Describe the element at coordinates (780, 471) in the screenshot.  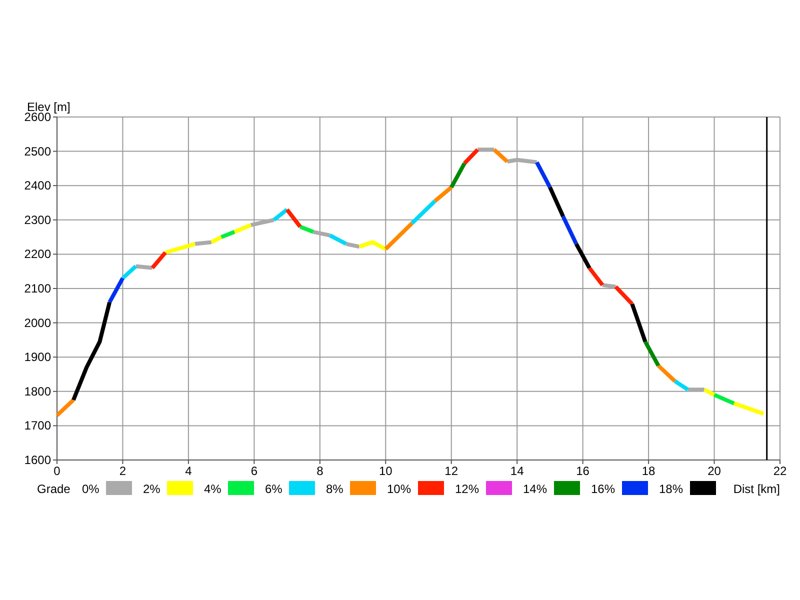
I see `x-tick-label: 22` at that location.